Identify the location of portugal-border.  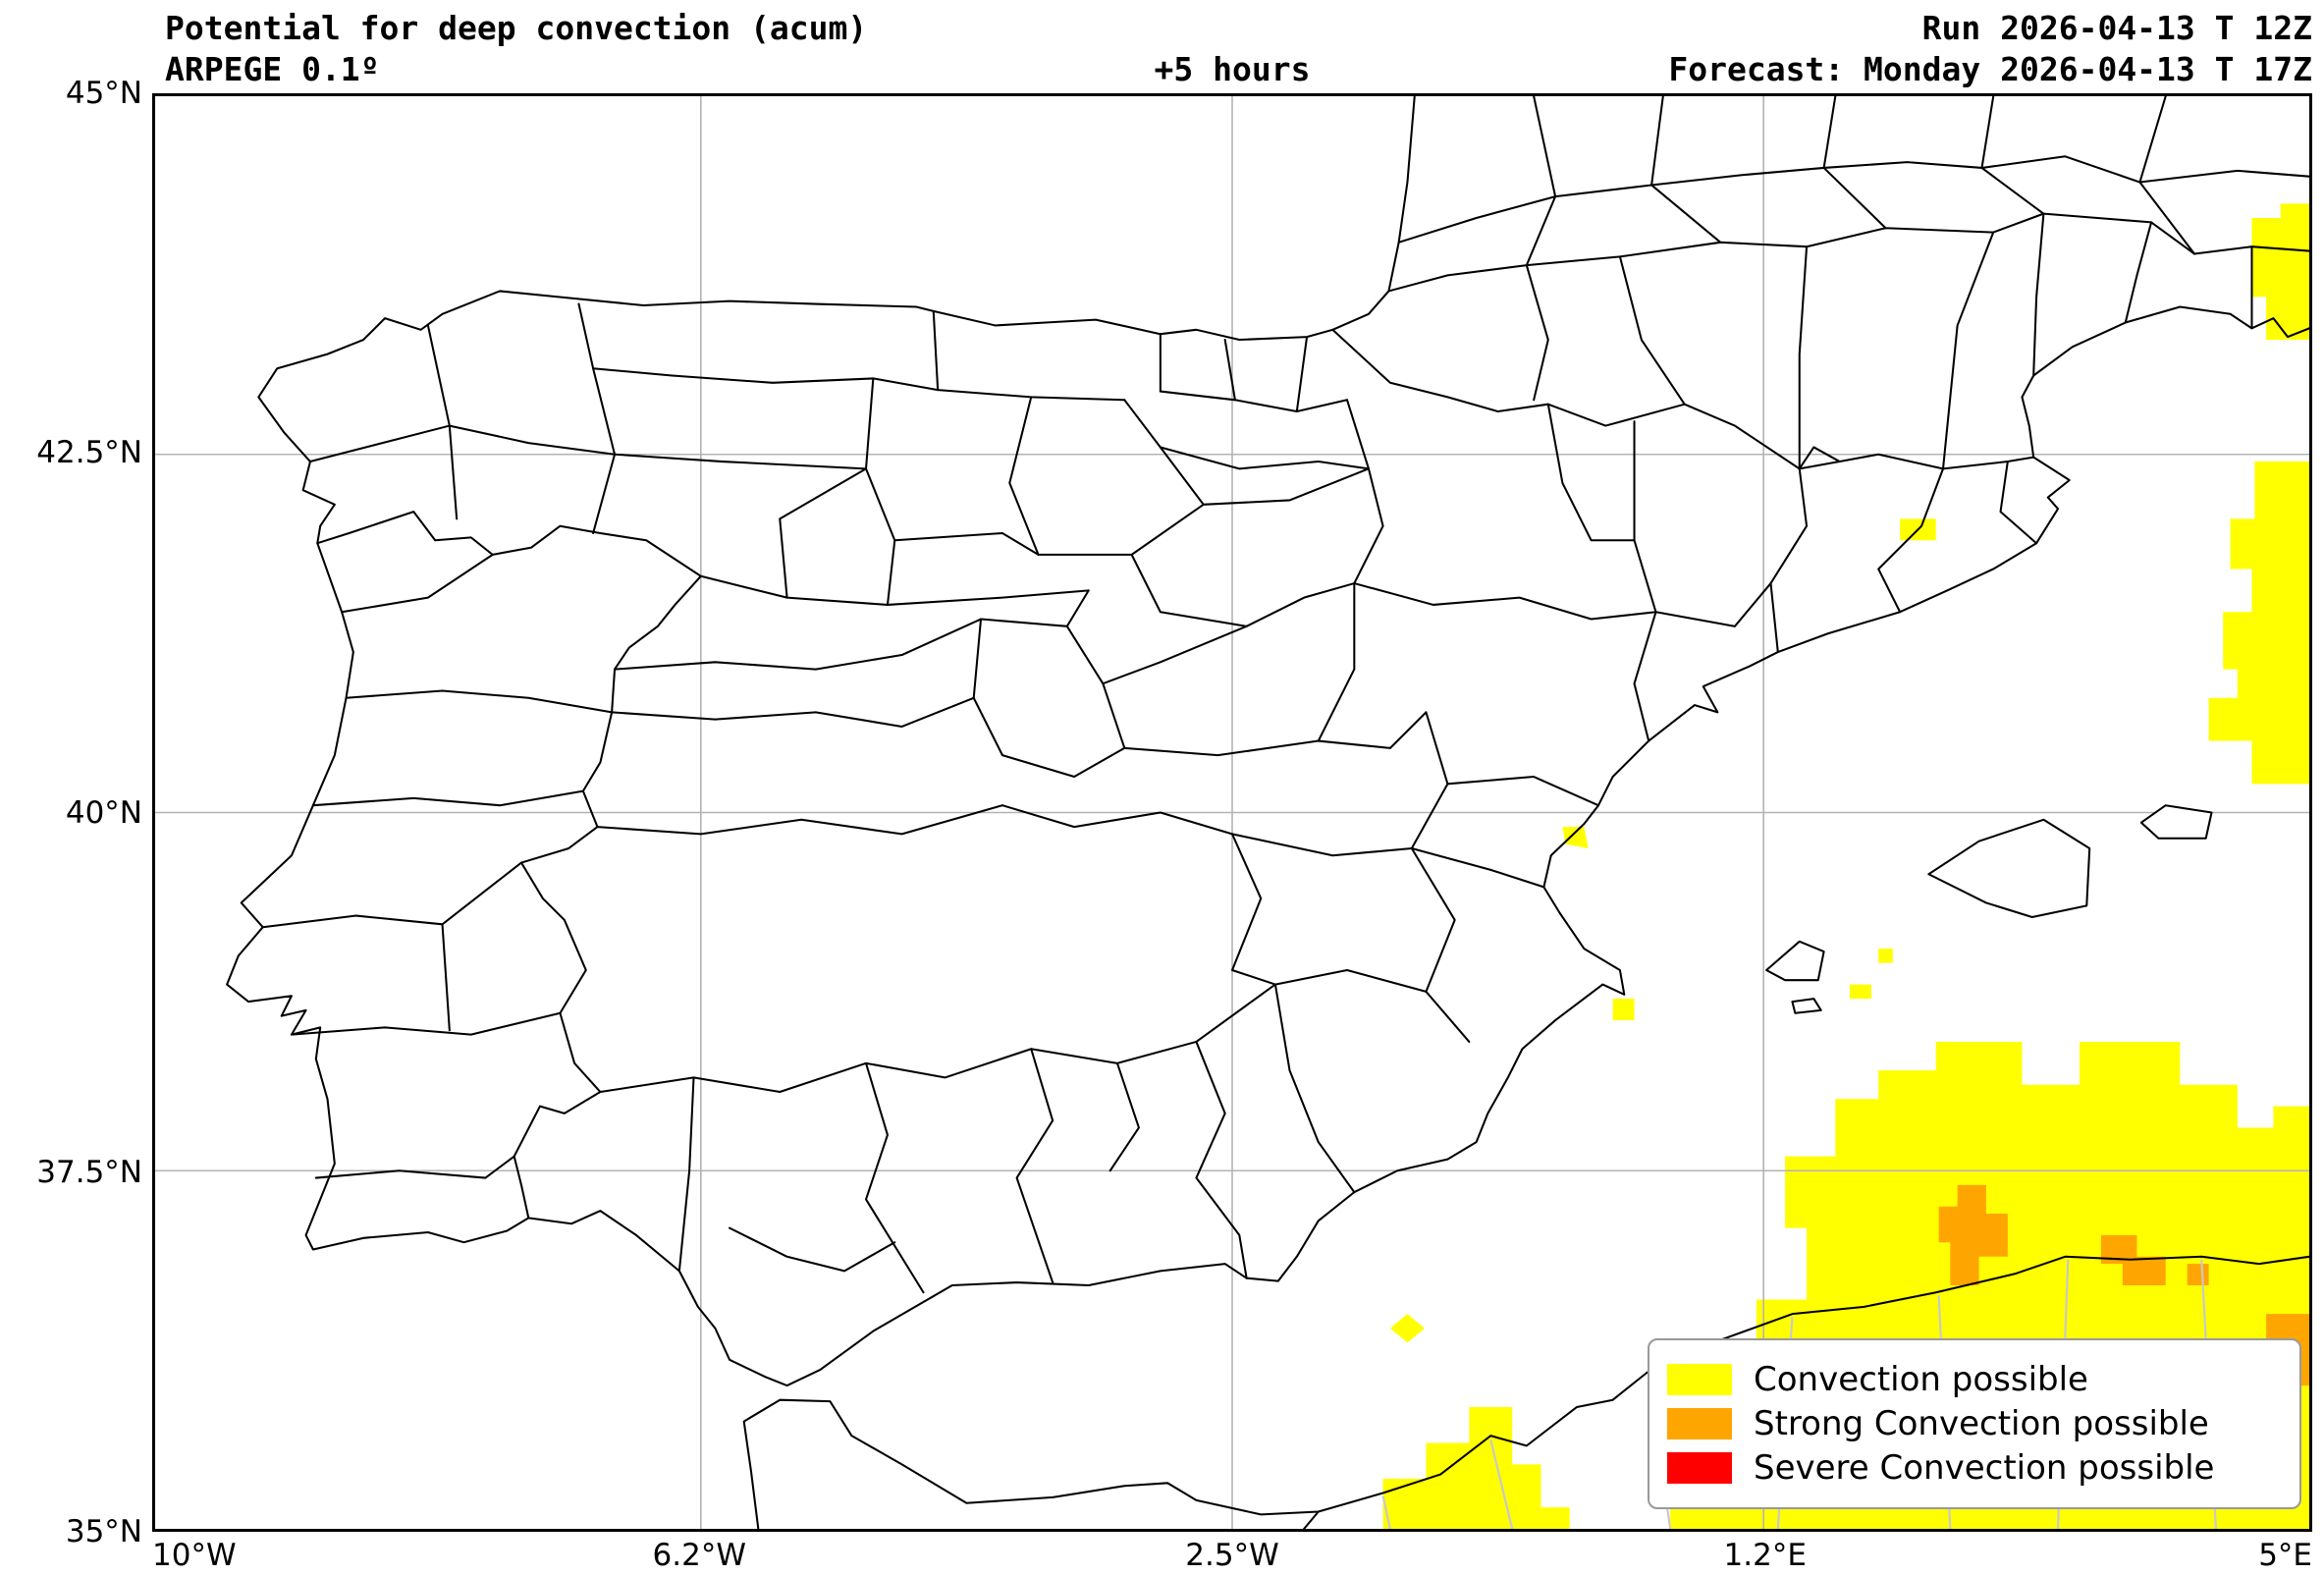
(509, 865).